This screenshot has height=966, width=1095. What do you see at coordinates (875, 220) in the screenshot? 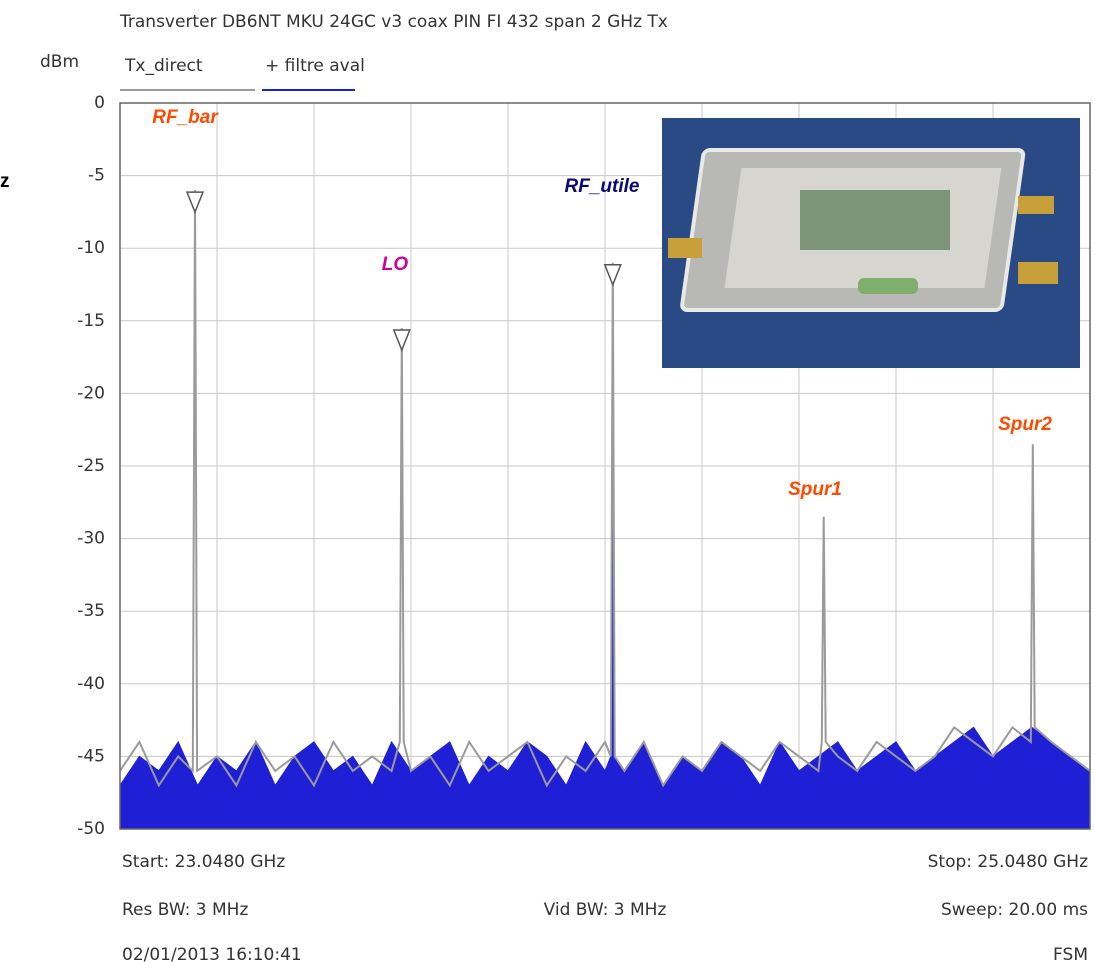
I see `photo-pcb` at bounding box center [875, 220].